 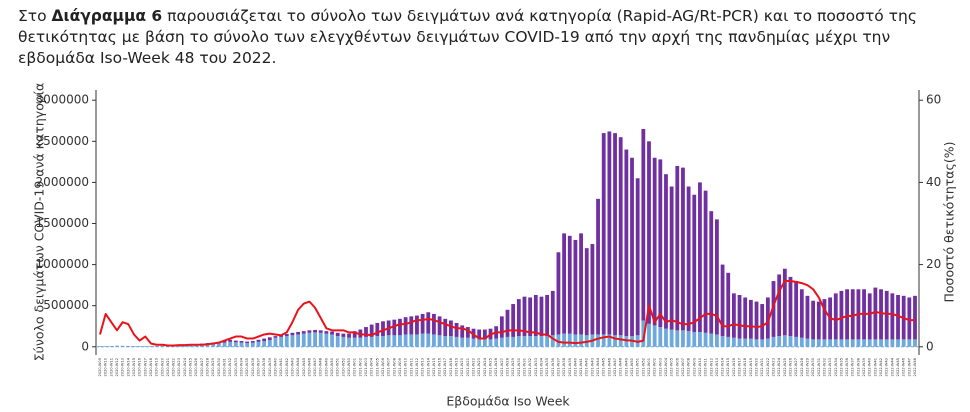 I want to click on x-tick-label: 2022-W43, so click(x=887, y=367).